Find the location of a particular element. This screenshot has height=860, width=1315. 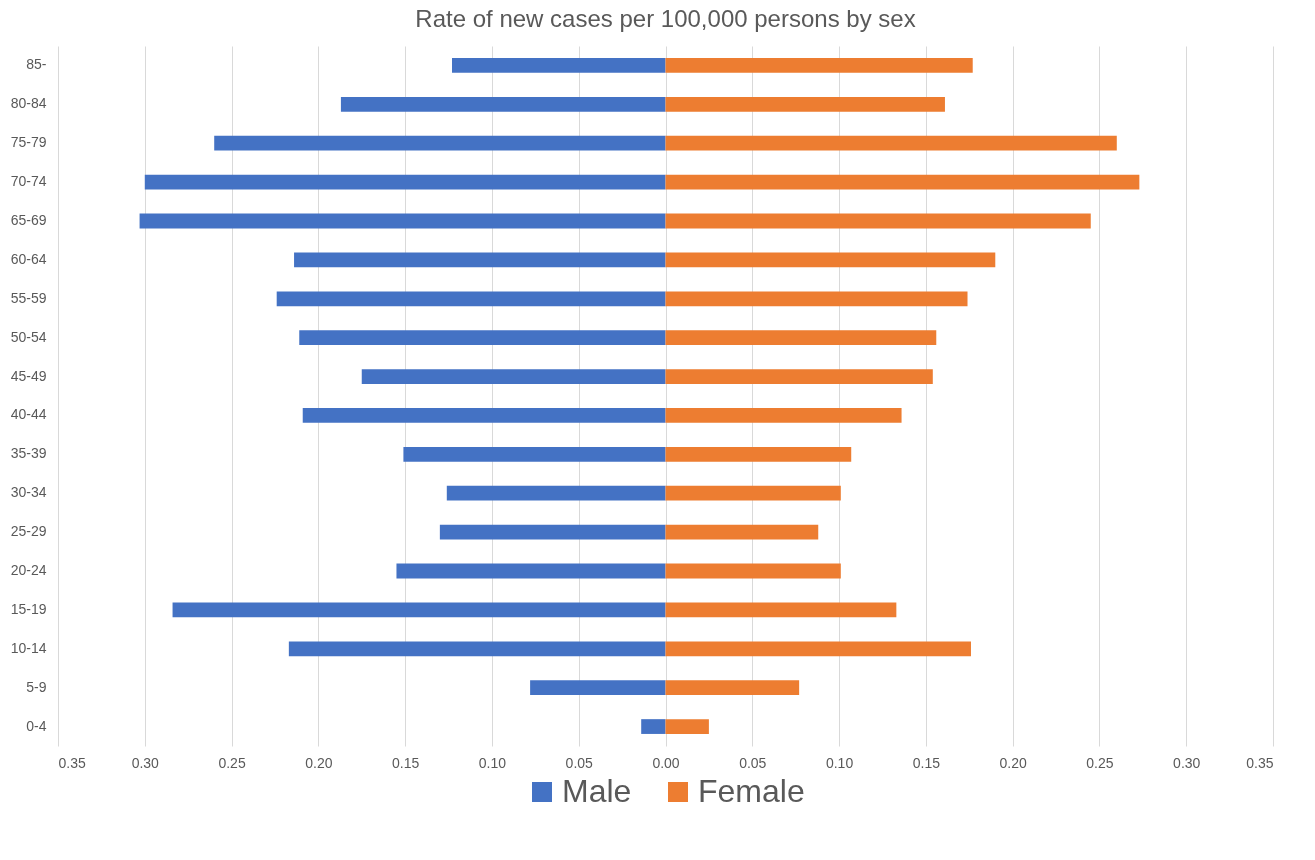

y-tick-label: 20-24 is located at coordinates (28, 570).